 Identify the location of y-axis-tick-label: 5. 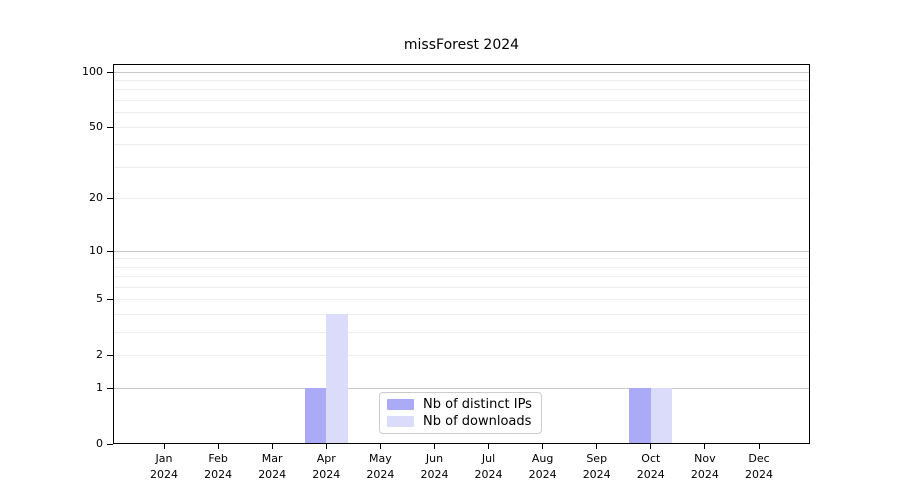
(99, 299).